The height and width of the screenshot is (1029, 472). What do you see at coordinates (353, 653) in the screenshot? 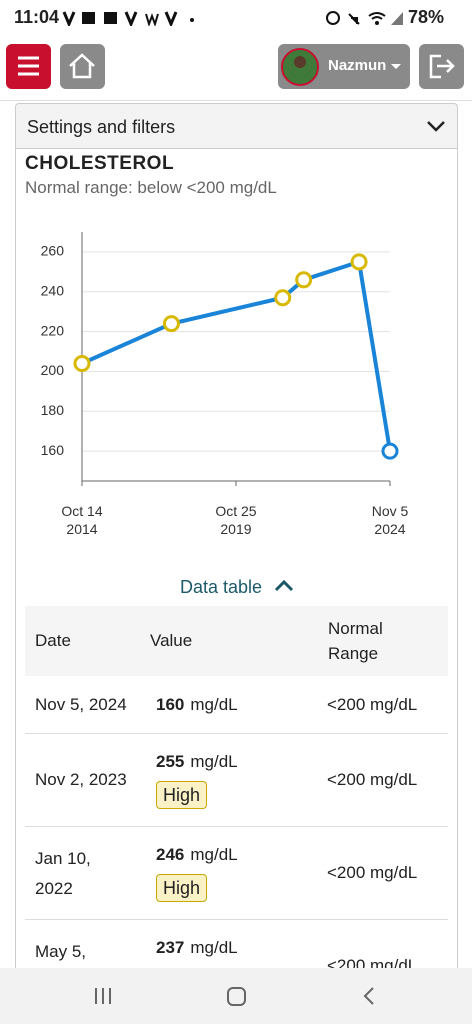
I see `header-range: Range` at bounding box center [353, 653].